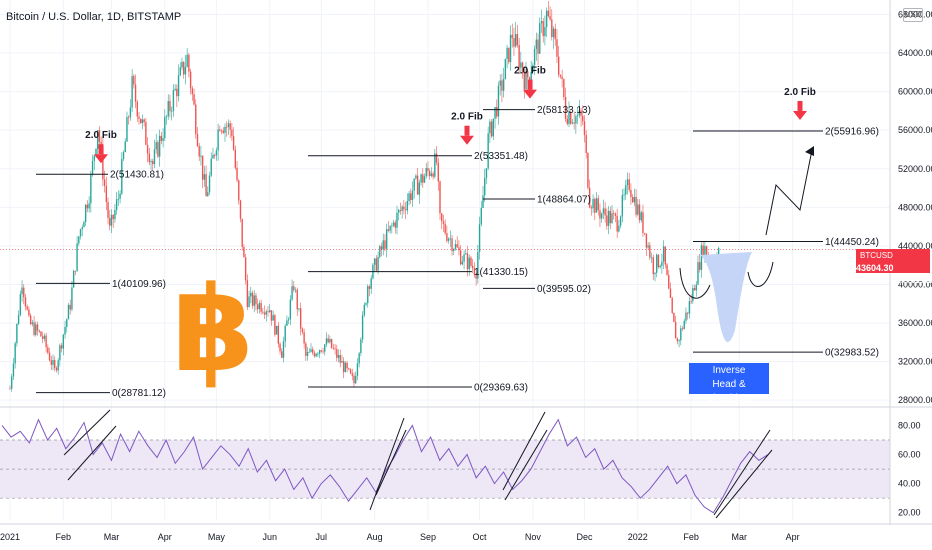  Describe the element at coordinates (740, 537) in the screenshot. I see `x-tick-label: Mar` at that location.